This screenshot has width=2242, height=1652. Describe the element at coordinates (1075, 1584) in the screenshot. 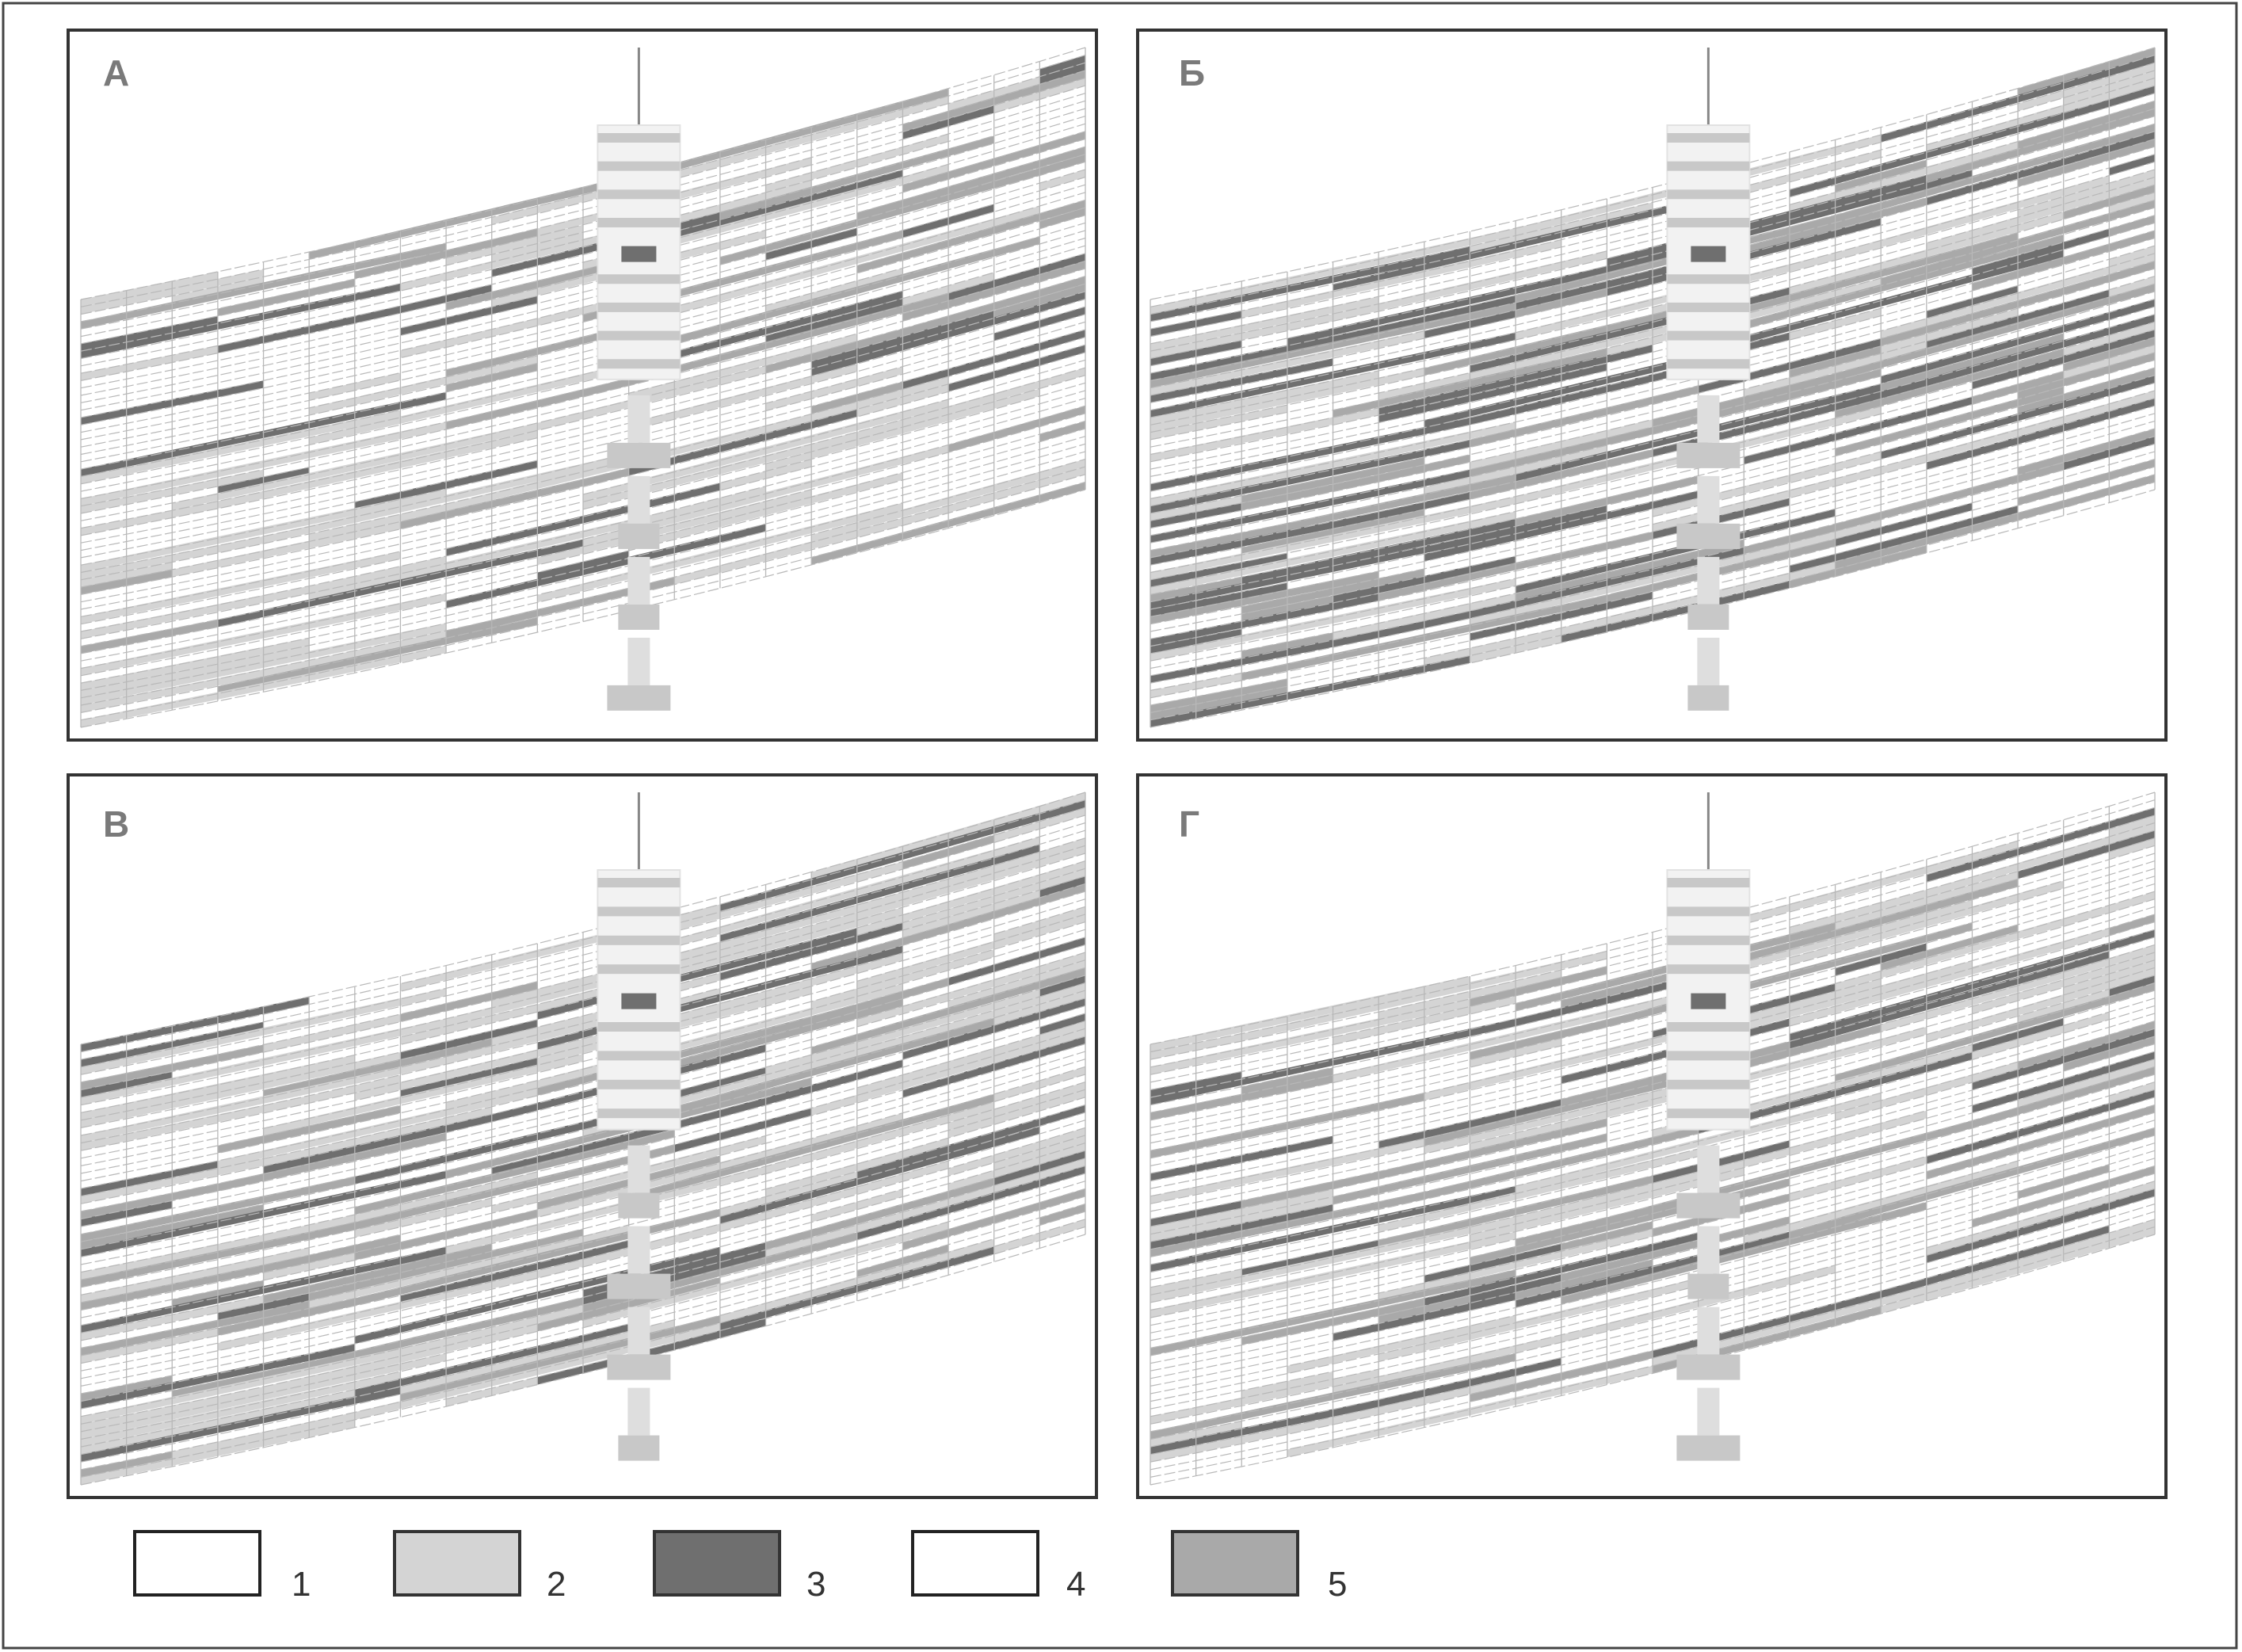

I see `legend-label-4: 4` at that location.